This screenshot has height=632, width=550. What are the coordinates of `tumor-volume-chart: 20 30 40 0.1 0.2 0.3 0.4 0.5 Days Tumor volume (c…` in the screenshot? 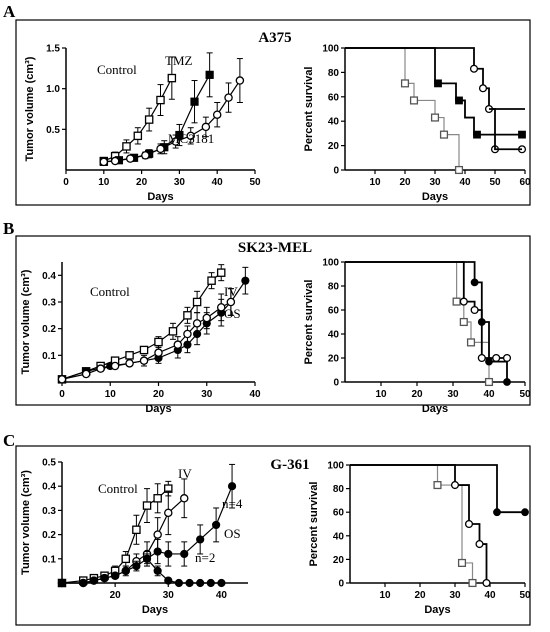 It's located at (134, 537).